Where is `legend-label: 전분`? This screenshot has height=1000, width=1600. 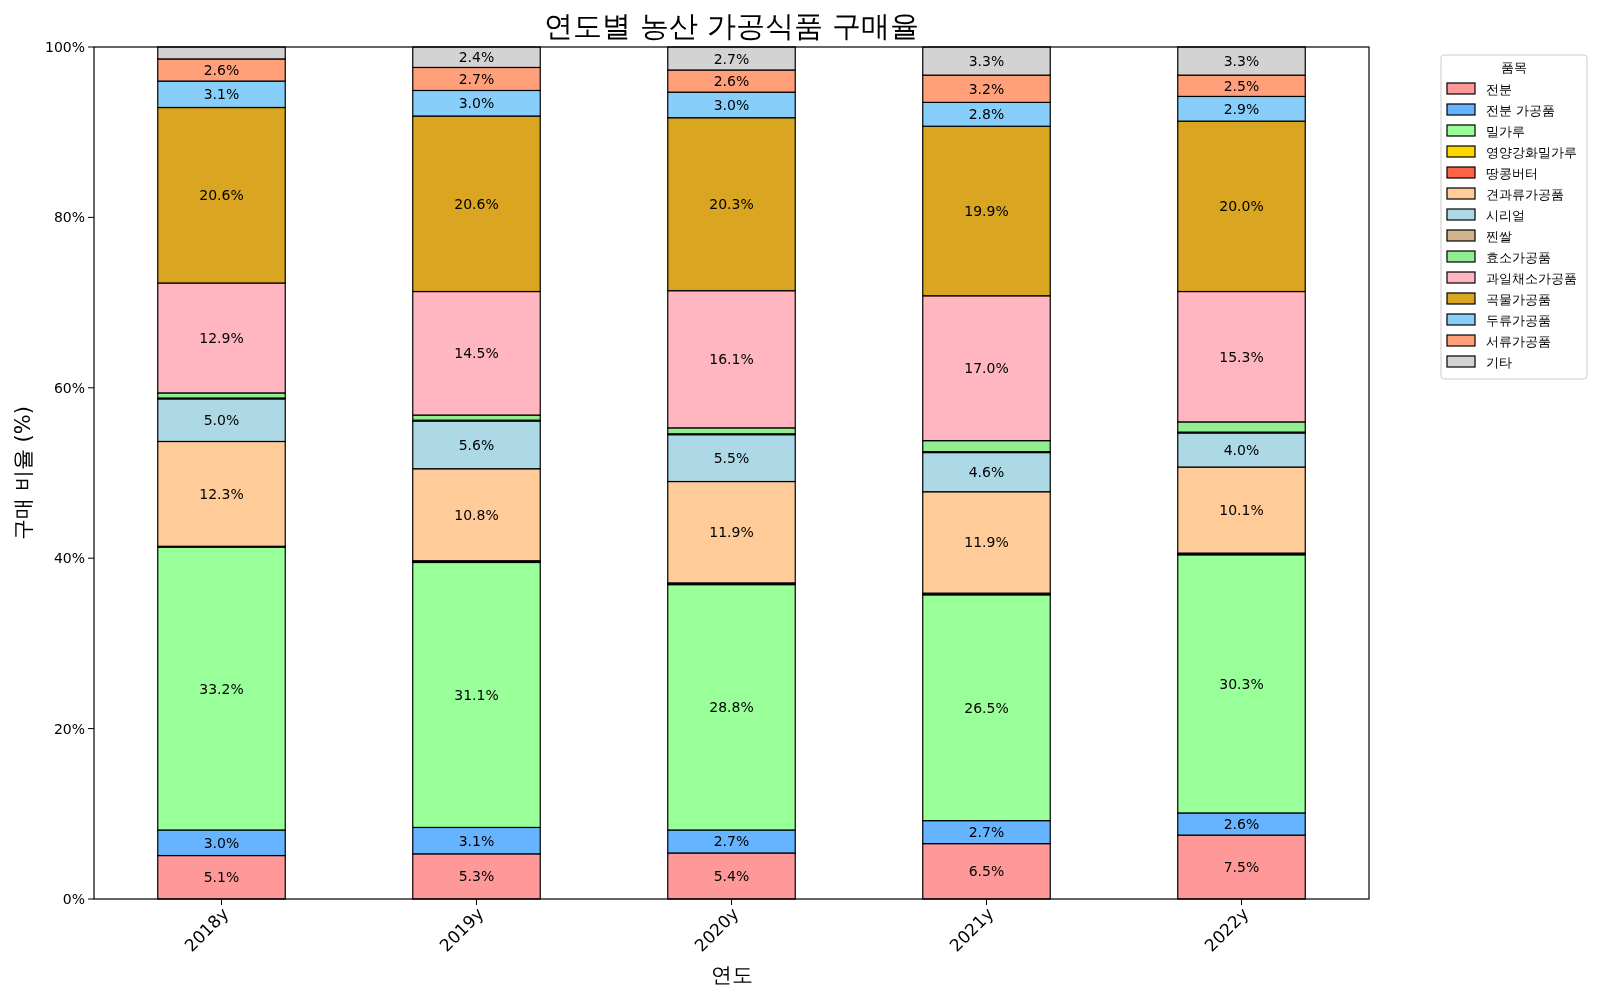 legend-label: 전분 is located at coordinates (1499, 89).